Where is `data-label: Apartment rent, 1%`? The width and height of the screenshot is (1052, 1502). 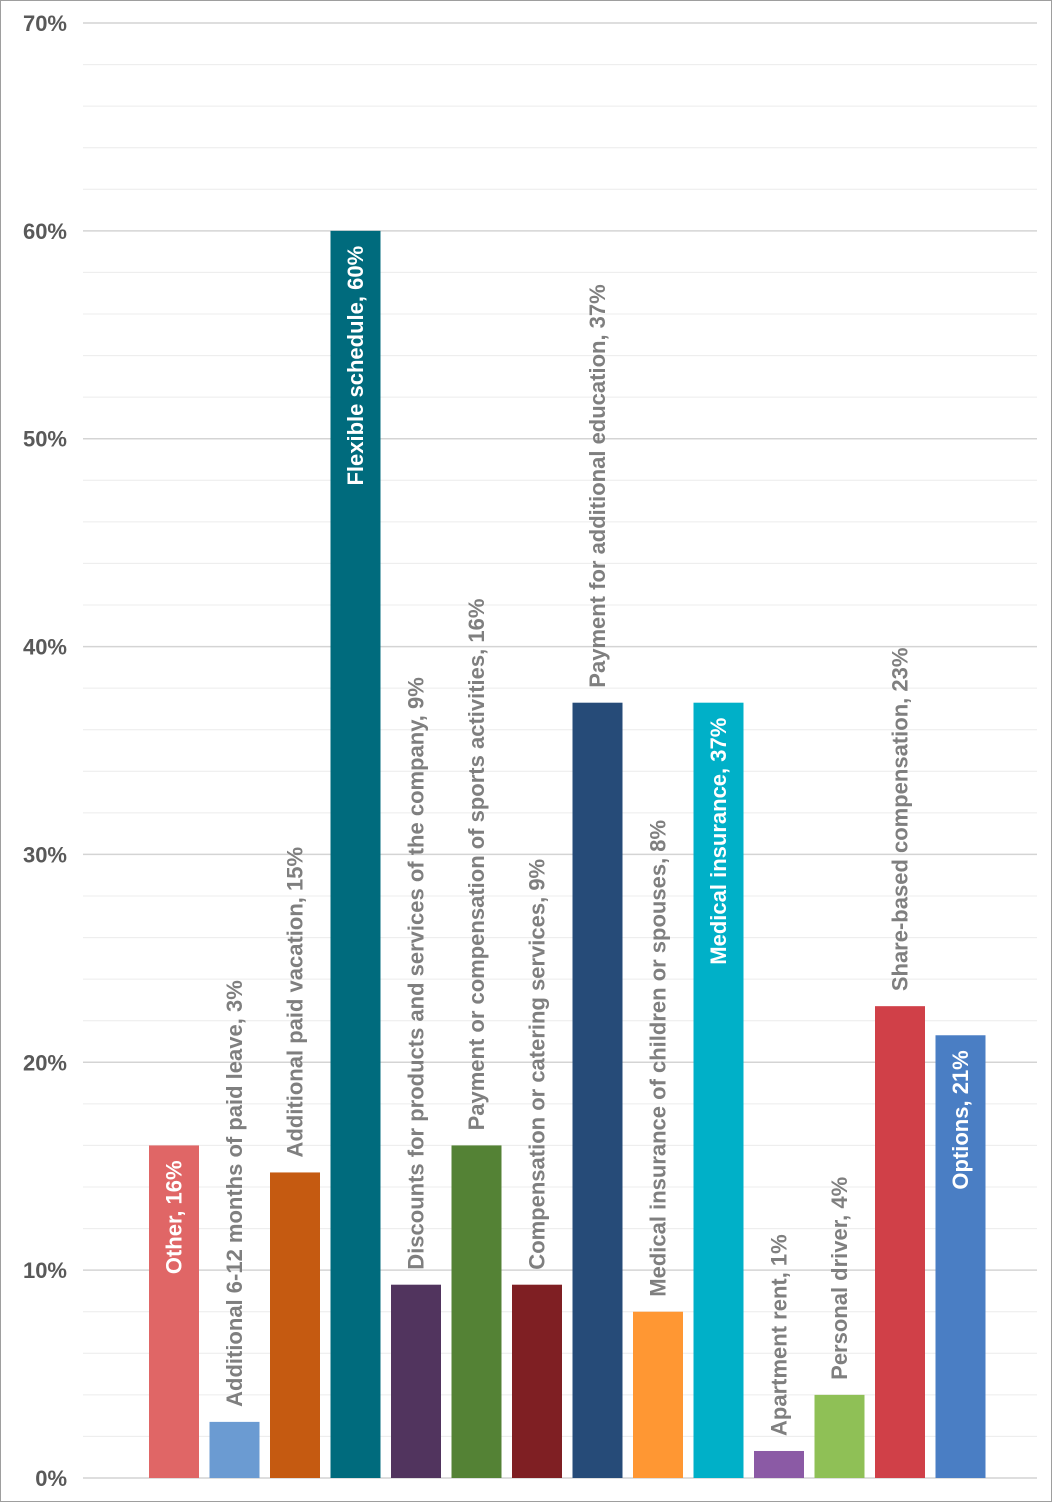 data-label: Apartment rent, 1% is located at coordinates (779, 1335).